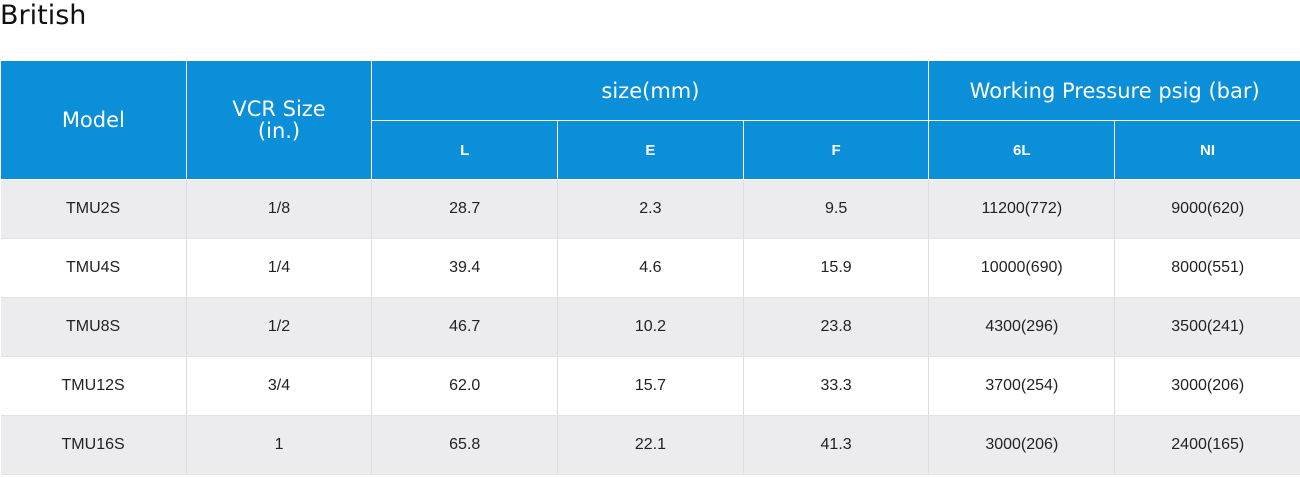  Describe the element at coordinates (1022, 327) in the screenshot. I see `cell-6l: 4300(296)` at that location.